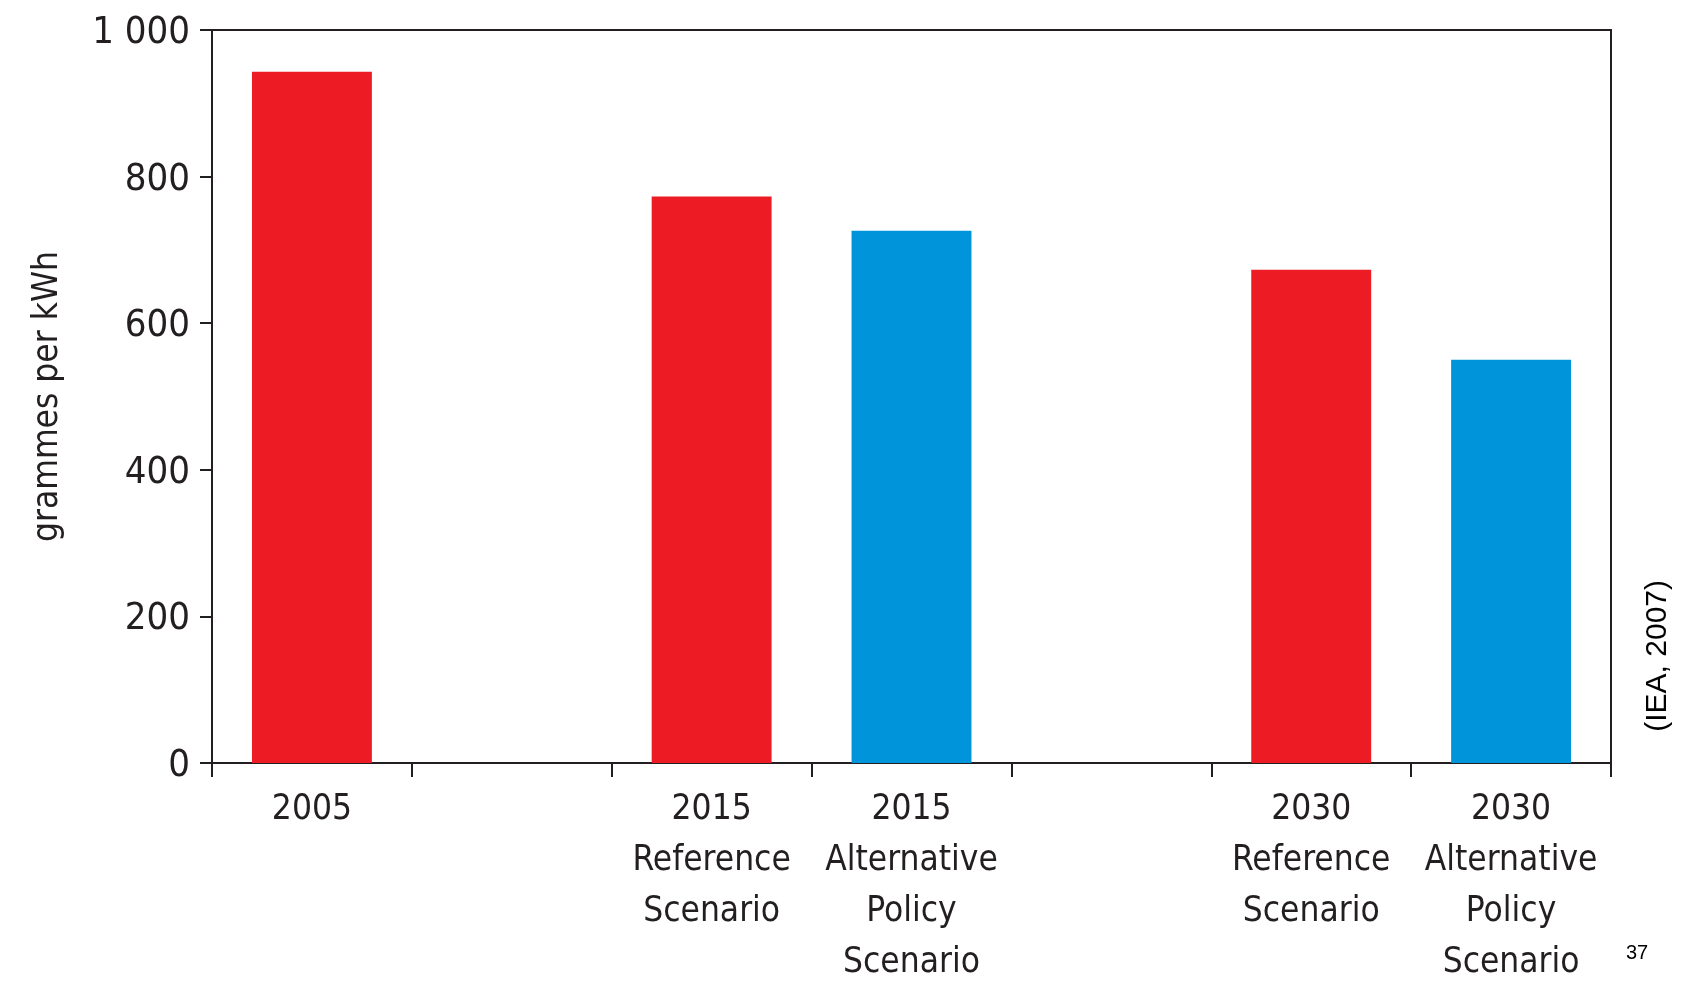 This screenshot has width=1684, height=985. What do you see at coordinates (179, 763) in the screenshot?
I see `y-tick-label: 0` at bounding box center [179, 763].